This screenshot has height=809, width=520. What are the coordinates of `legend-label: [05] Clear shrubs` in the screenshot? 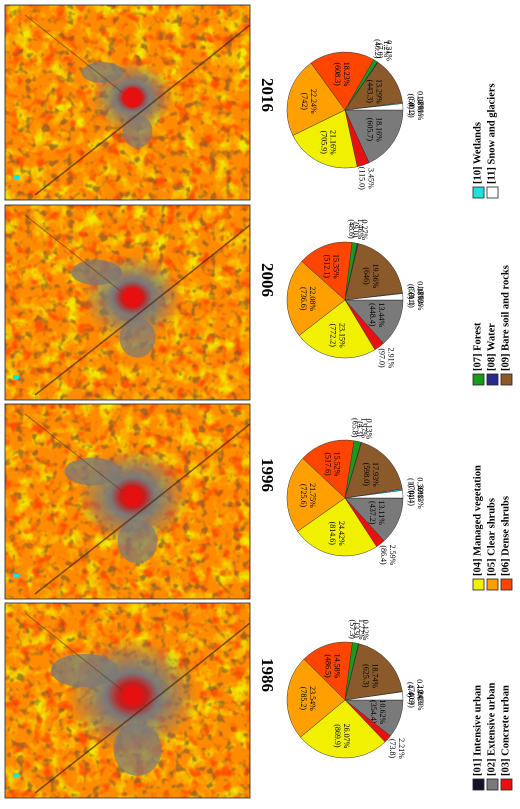 It's located at (491, 537).